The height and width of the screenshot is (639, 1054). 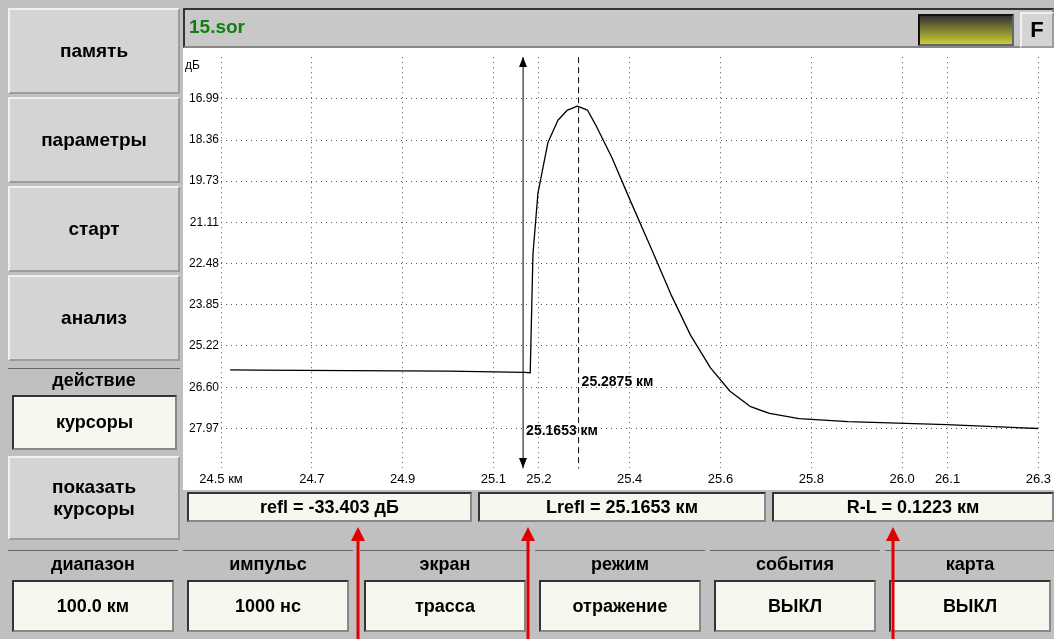 I want to click on y-tick-label: 21.11, so click(x=204, y=221).